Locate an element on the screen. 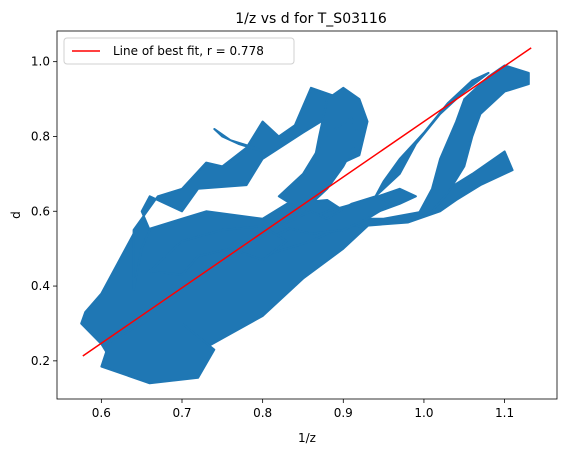  legend-box is located at coordinates (179, 51).